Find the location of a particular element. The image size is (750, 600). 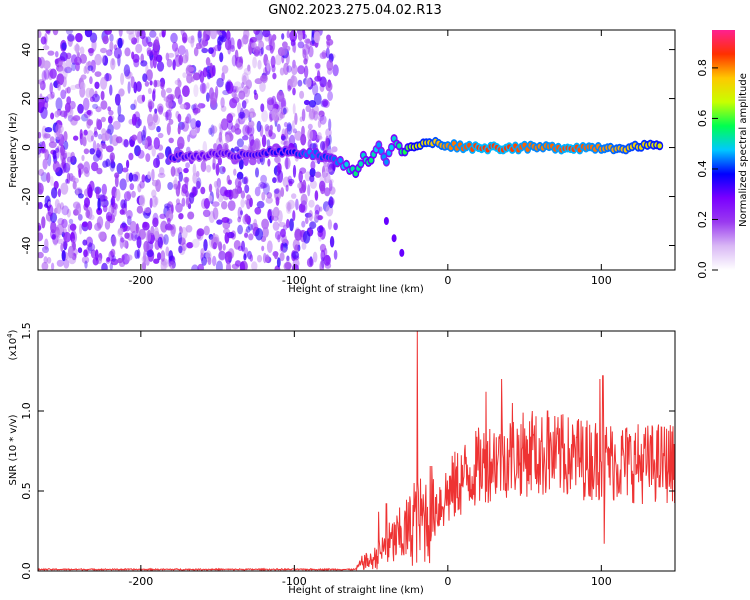

heatmap-tail-cell is located at coordinates (402, 252).